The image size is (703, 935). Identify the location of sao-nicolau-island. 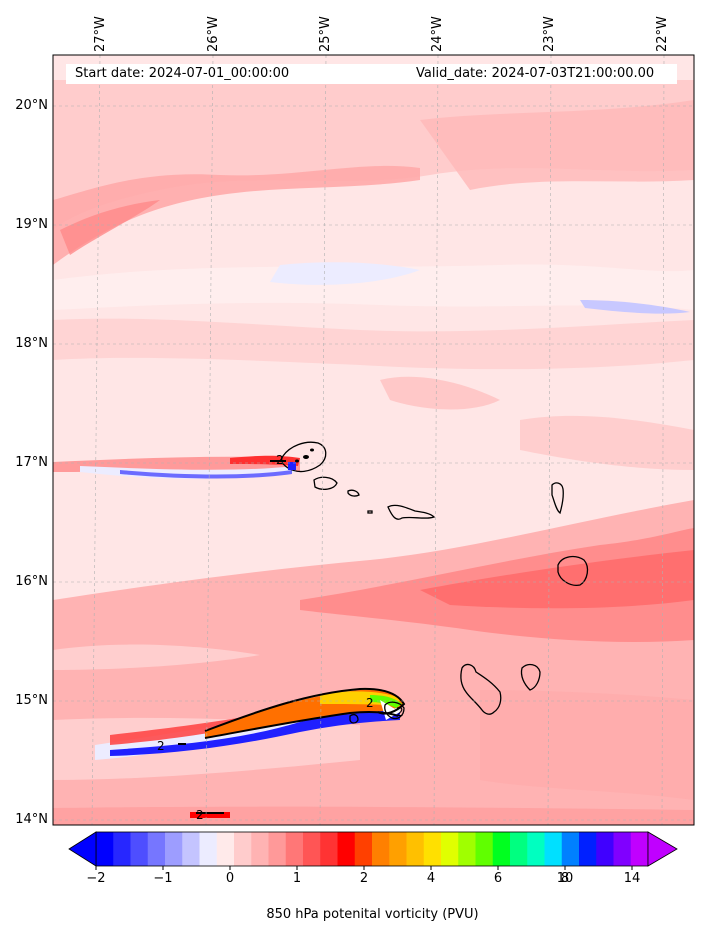
(411, 512).